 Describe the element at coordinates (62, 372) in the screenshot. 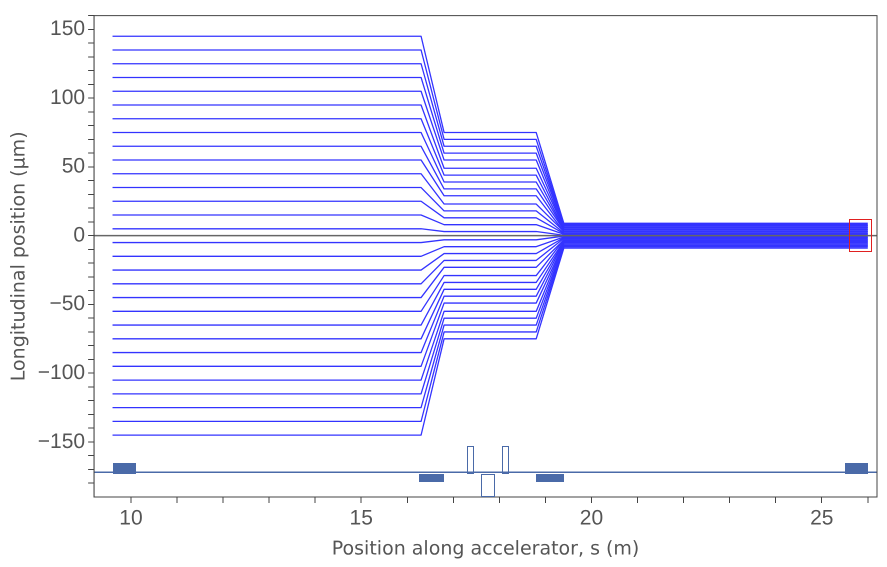

I see `y-tick-label: −100` at that location.